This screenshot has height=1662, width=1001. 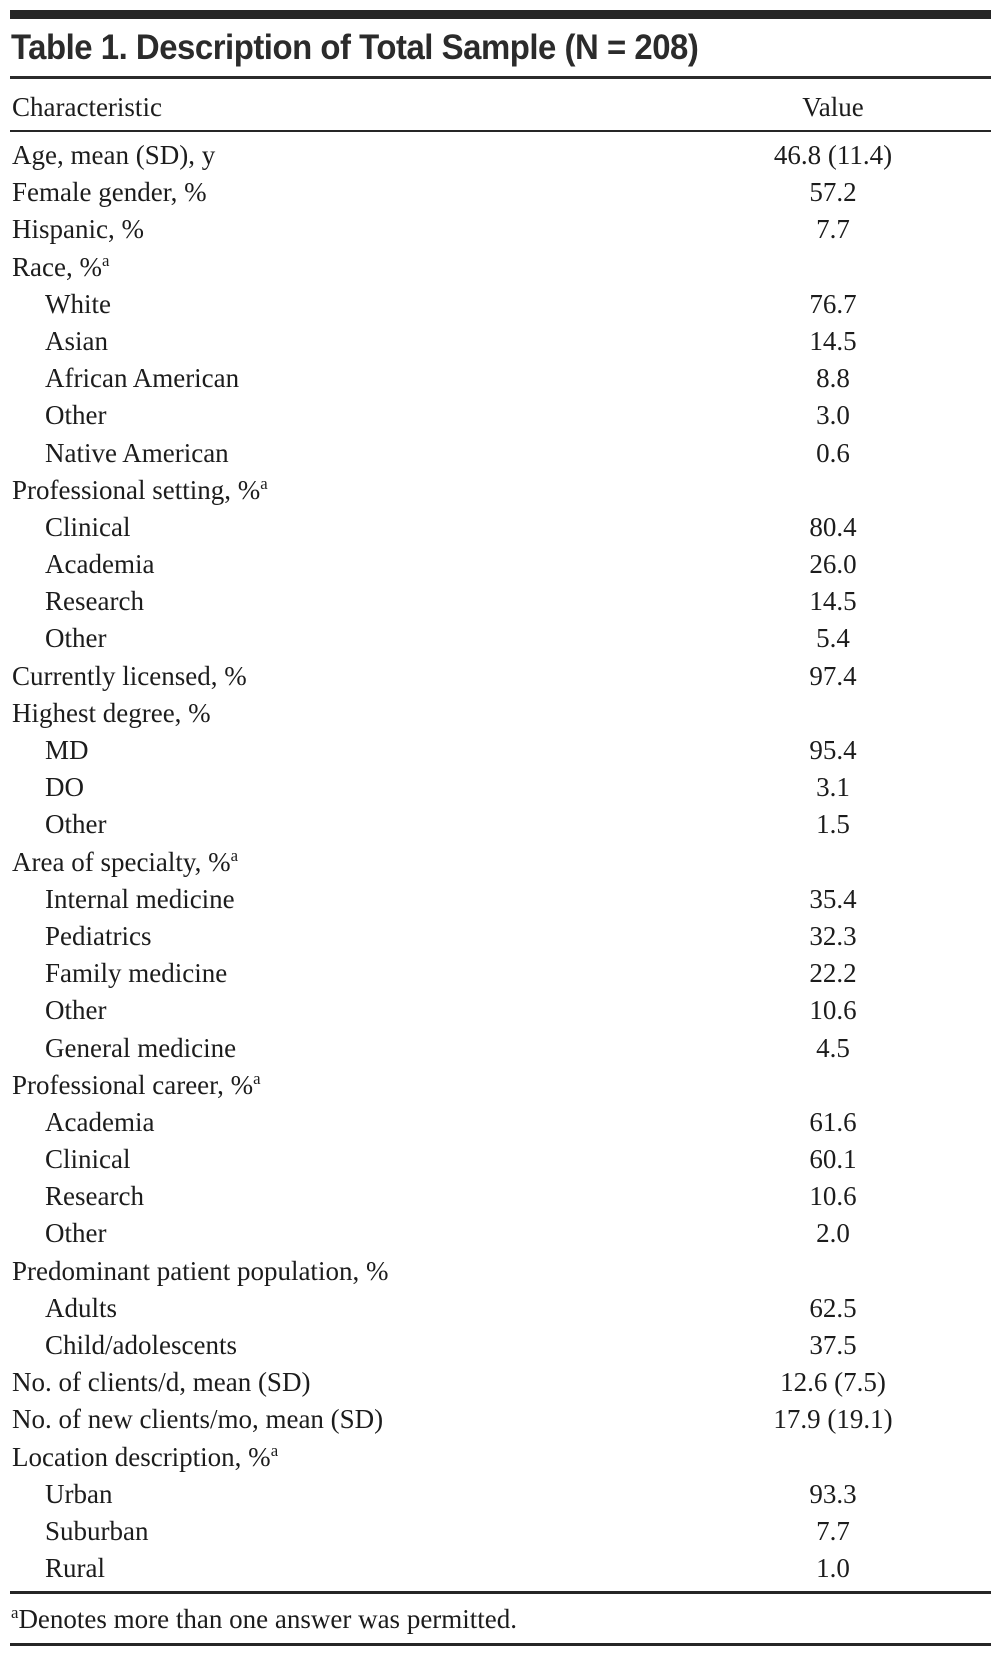 I want to click on row-label: Highest degree, %, so click(x=111, y=712).